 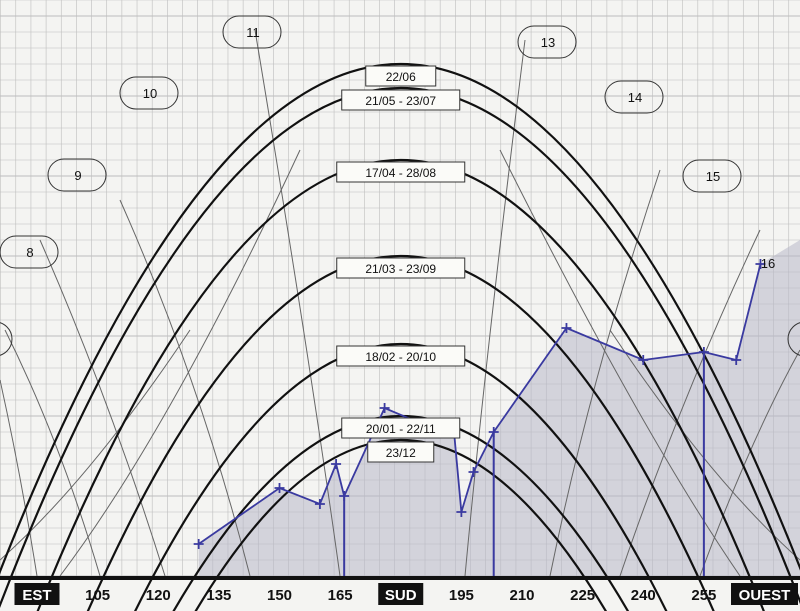 I want to click on axis-tick-label: EST, so click(x=36, y=595).